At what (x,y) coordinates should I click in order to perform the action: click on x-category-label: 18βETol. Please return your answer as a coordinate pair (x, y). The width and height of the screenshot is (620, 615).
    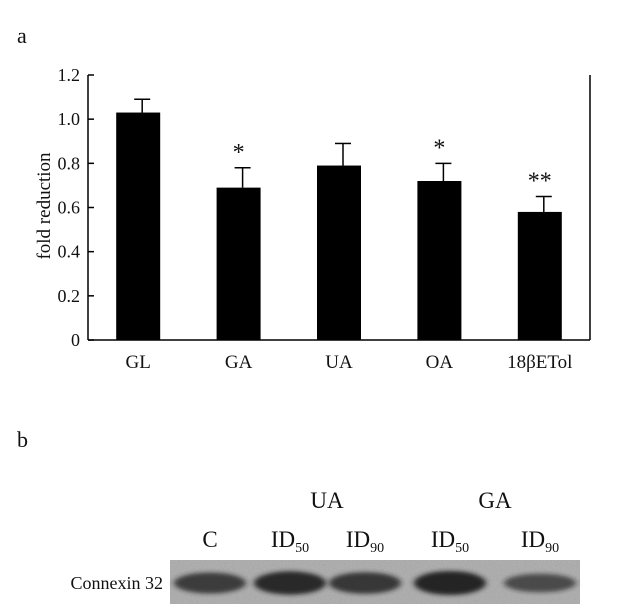
    Looking at the image, I should click on (539, 362).